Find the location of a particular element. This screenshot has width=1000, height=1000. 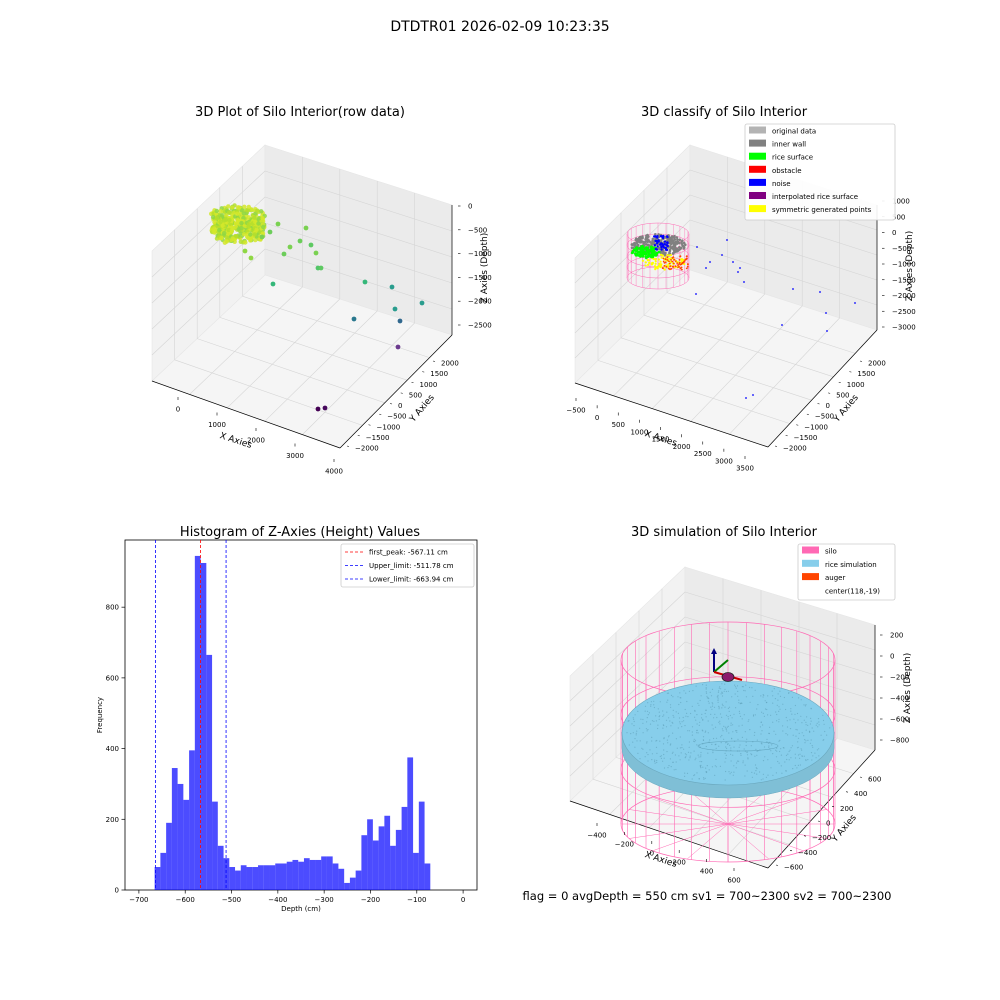

panel4-x-axis-label: X Axies is located at coordinates (660, 860).